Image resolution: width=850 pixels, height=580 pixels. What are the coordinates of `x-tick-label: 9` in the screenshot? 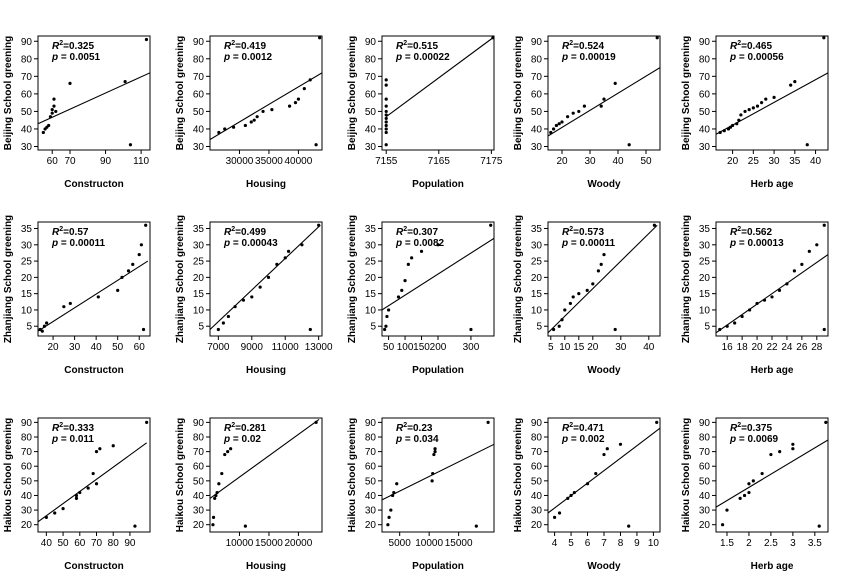 It's located at (637, 543).